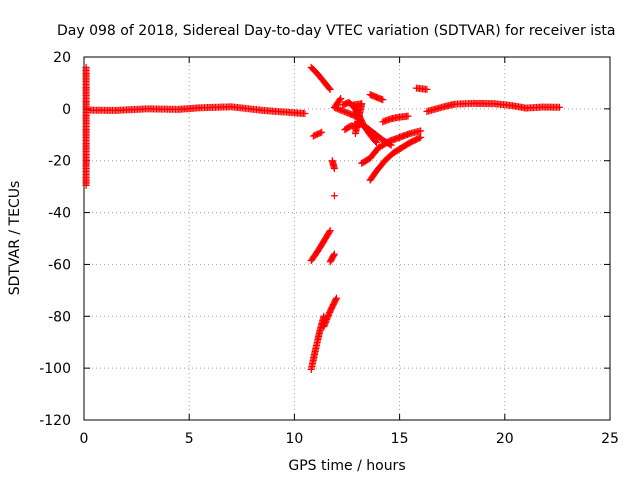 Image resolution: width=640 pixels, height=480 pixels. Describe the element at coordinates (59, 317) in the screenshot. I see `y-tick-label: -80` at that location.